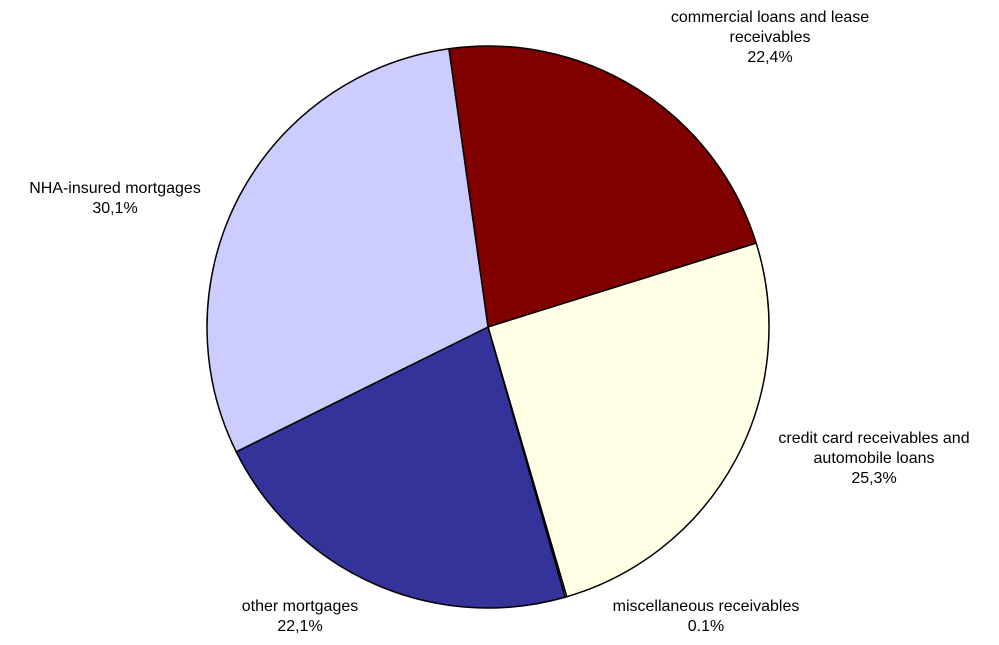 The height and width of the screenshot is (645, 999). What do you see at coordinates (114, 208) in the screenshot?
I see `slice-value-label: 30,1%` at bounding box center [114, 208].